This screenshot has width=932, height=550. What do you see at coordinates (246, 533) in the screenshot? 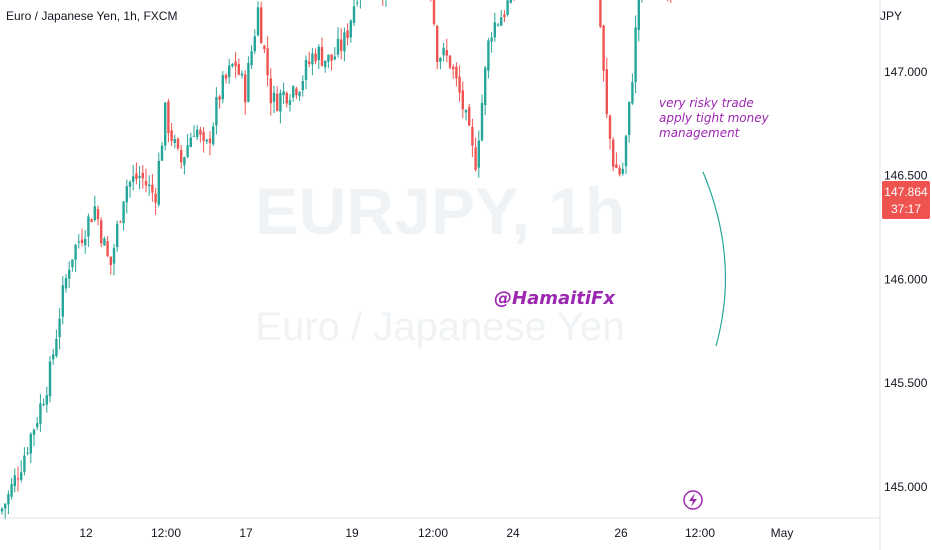
I see `x-tick-label: 17` at bounding box center [246, 533].